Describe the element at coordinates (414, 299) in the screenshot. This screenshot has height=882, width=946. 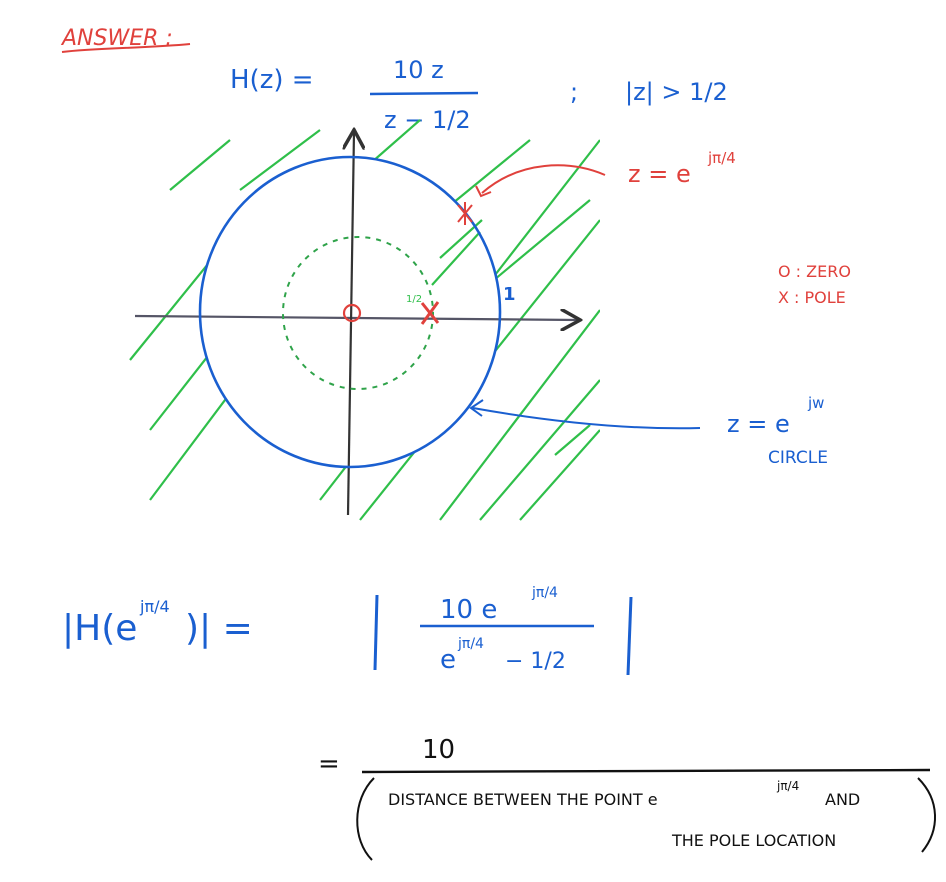
I see `pole-value-label: 1/2` at that location.